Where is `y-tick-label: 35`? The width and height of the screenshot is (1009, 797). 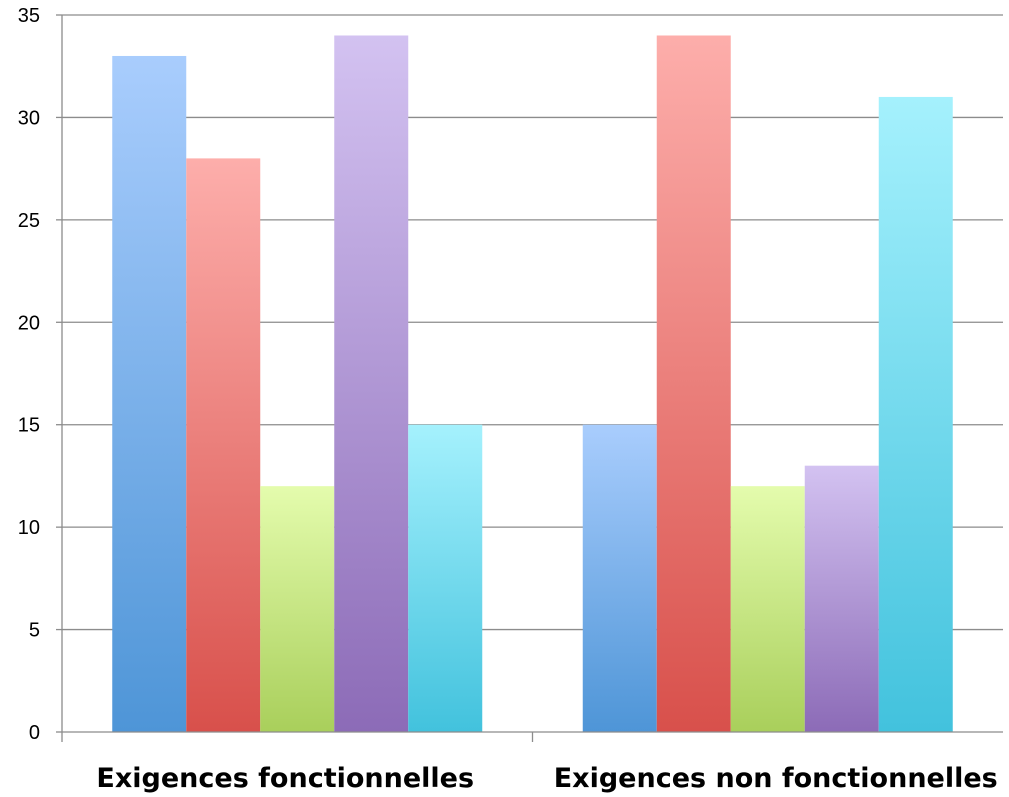
y-tick-label: 35 is located at coordinates (29, 16).